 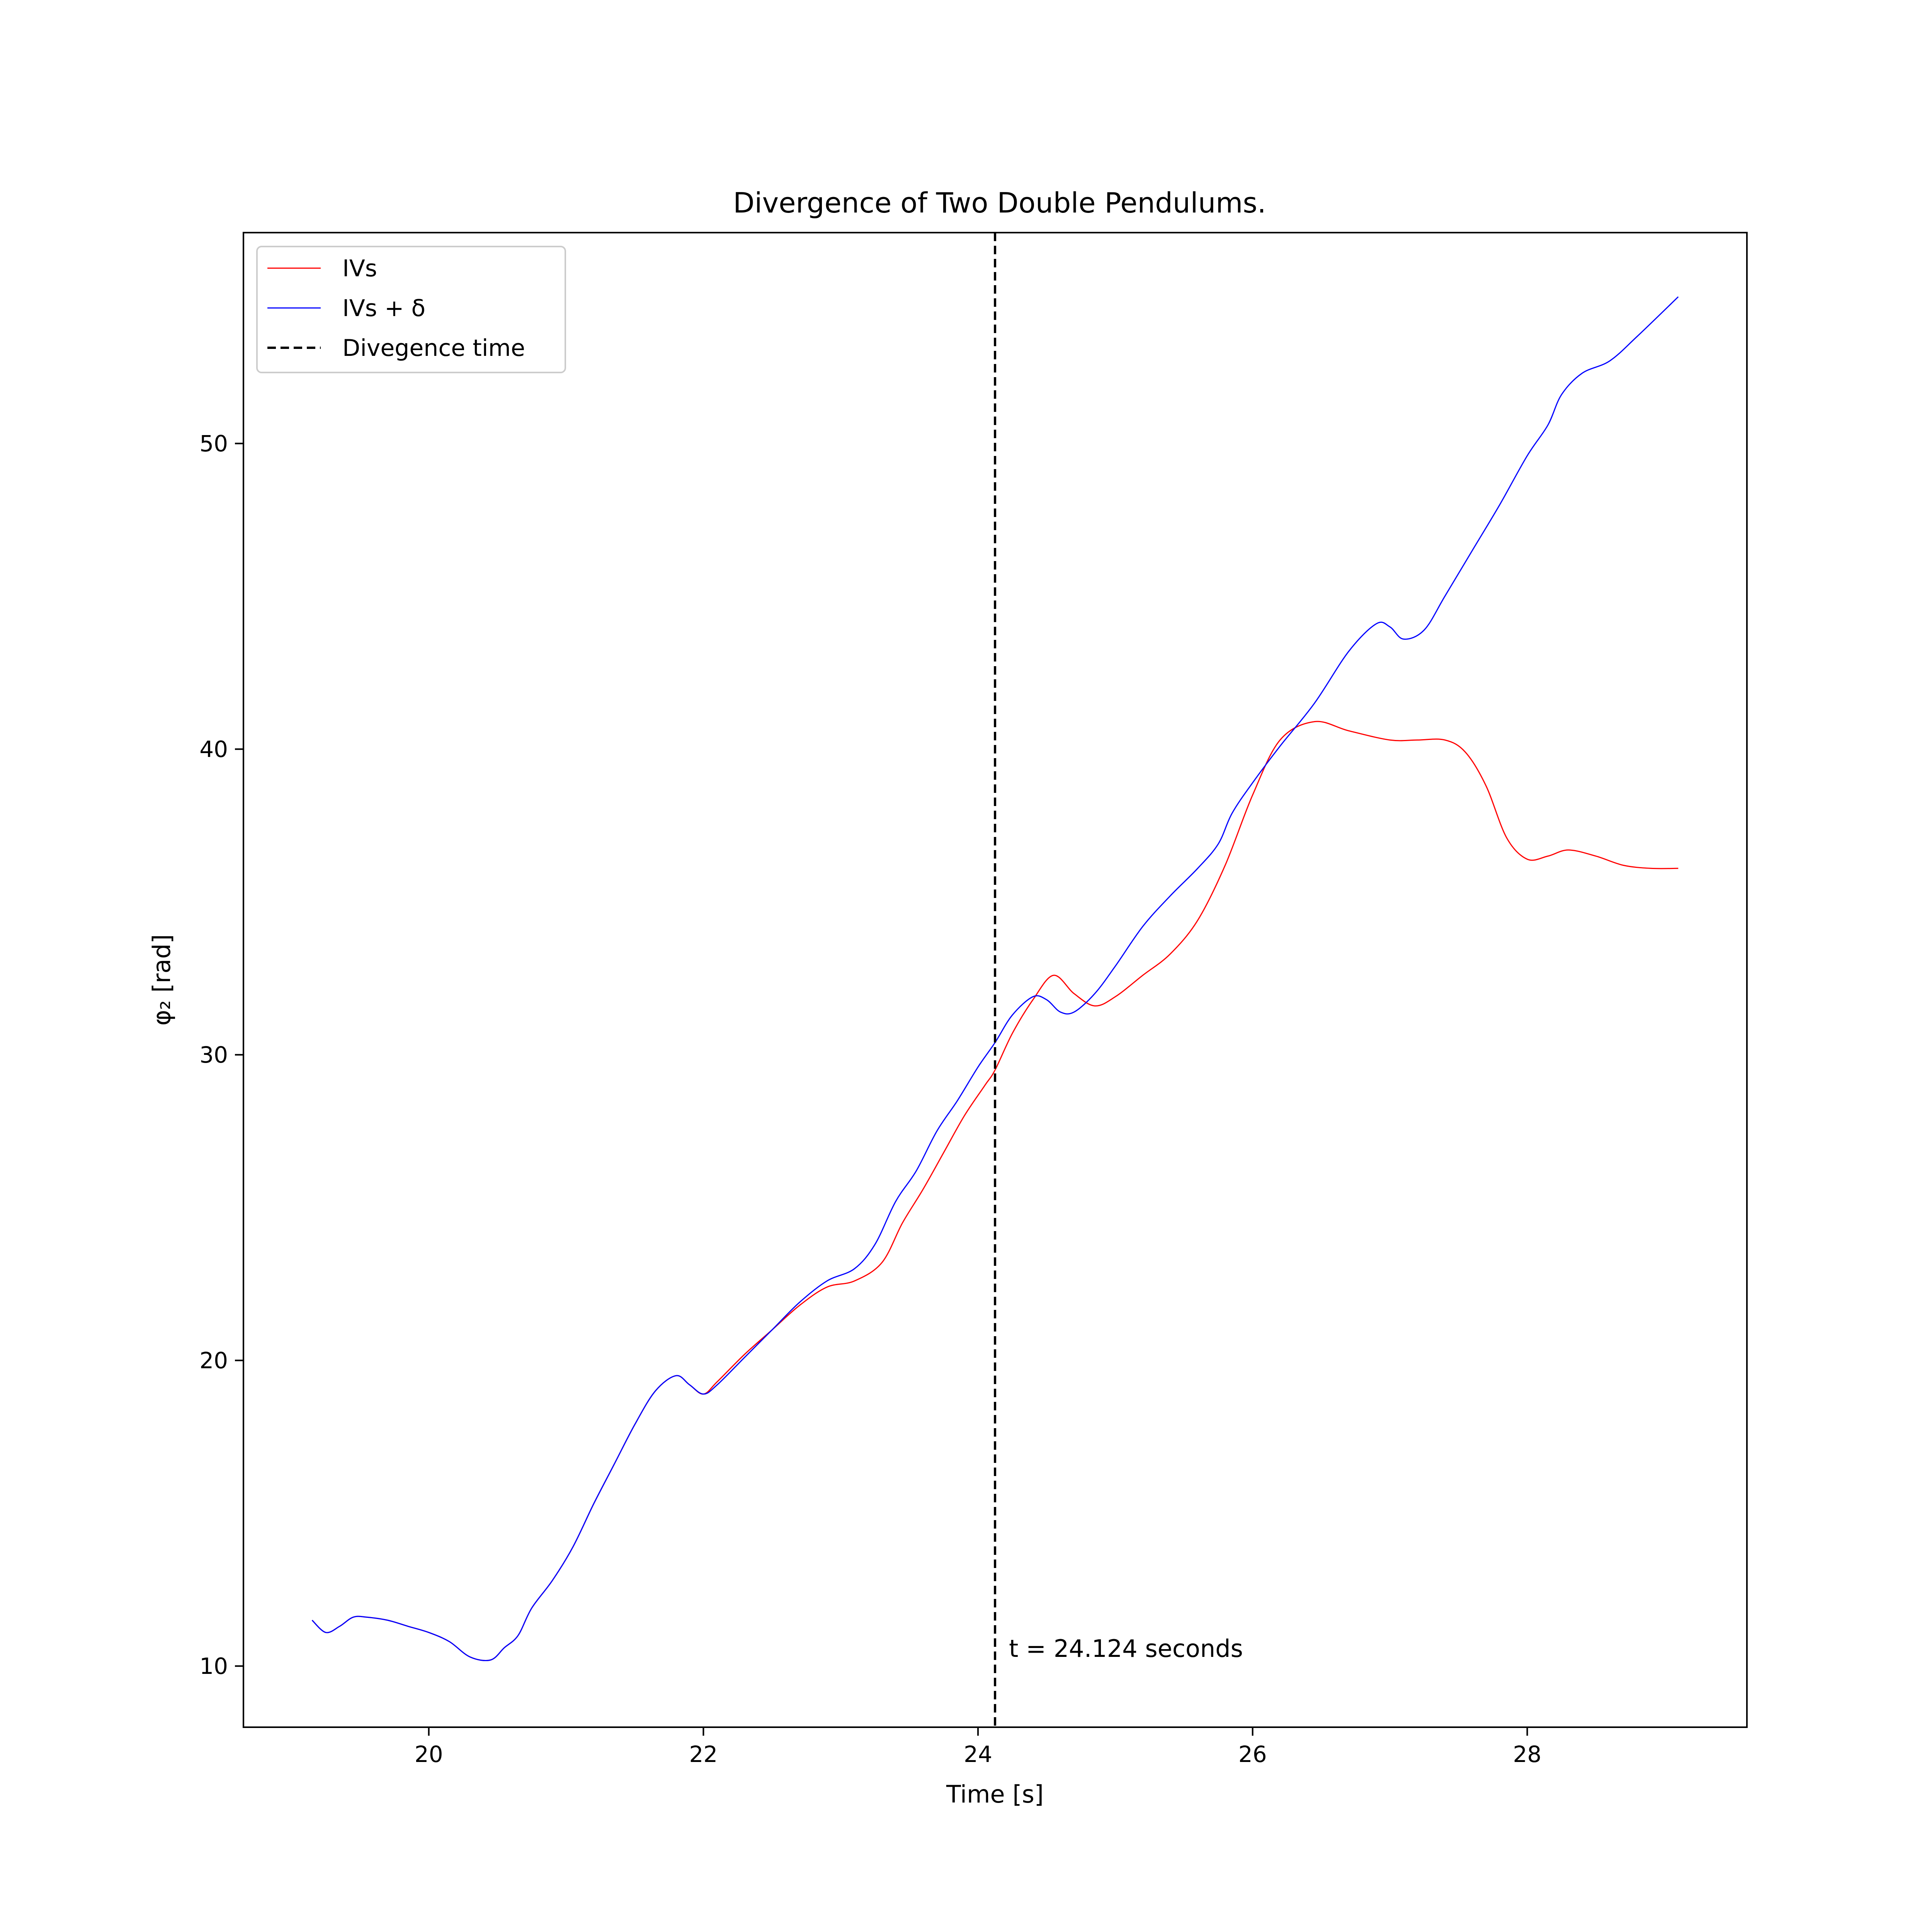 I want to click on y-axis: 10 20 30 40 50, so click(x=221, y=1055).